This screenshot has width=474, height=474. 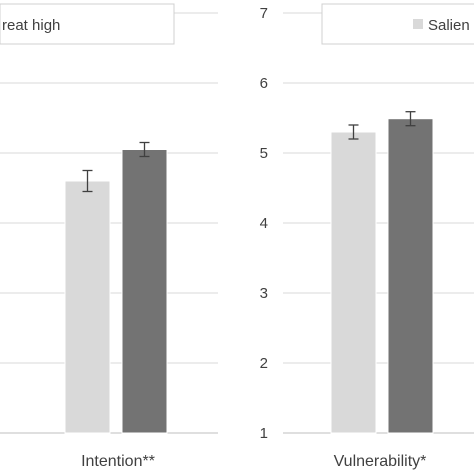 What do you see at coordinates (264, 363) in the screenshot?
I see `y-tick-label-2: 2` at bounding box center [264, 363].